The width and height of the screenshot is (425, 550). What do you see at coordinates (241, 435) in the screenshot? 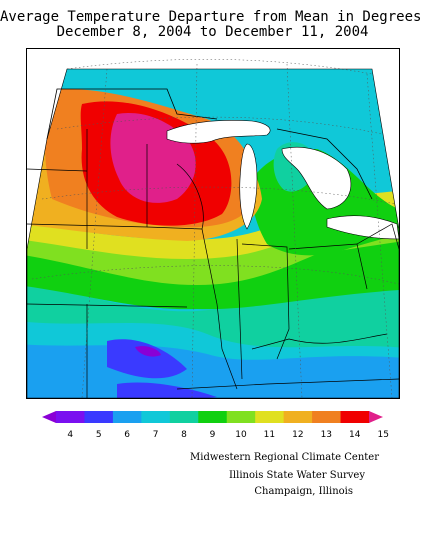
I see `legend-tick-label: 10` at bounding box center [241, 435].